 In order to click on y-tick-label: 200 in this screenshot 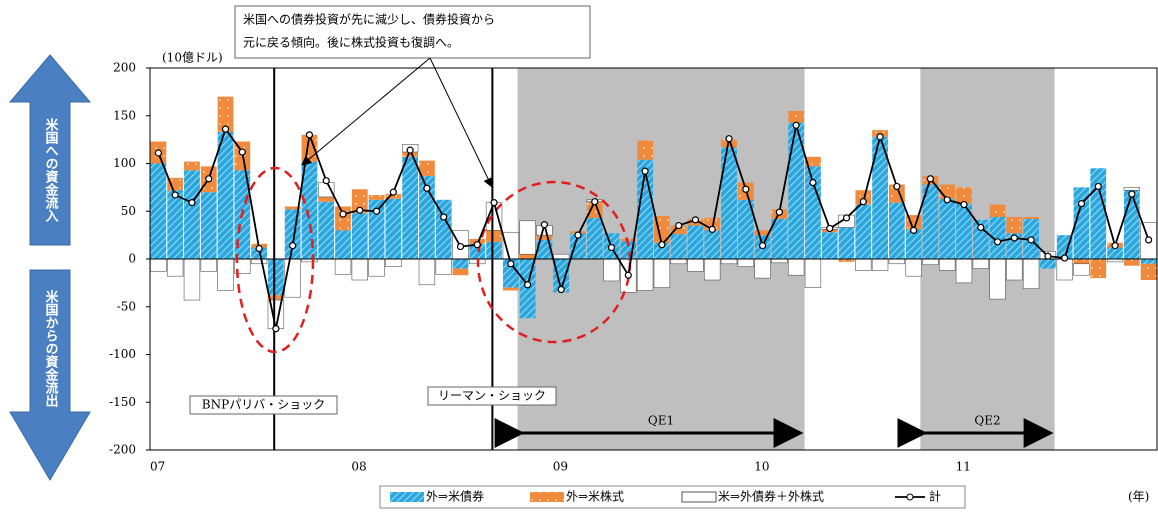, I will do `click(124, 68)`.